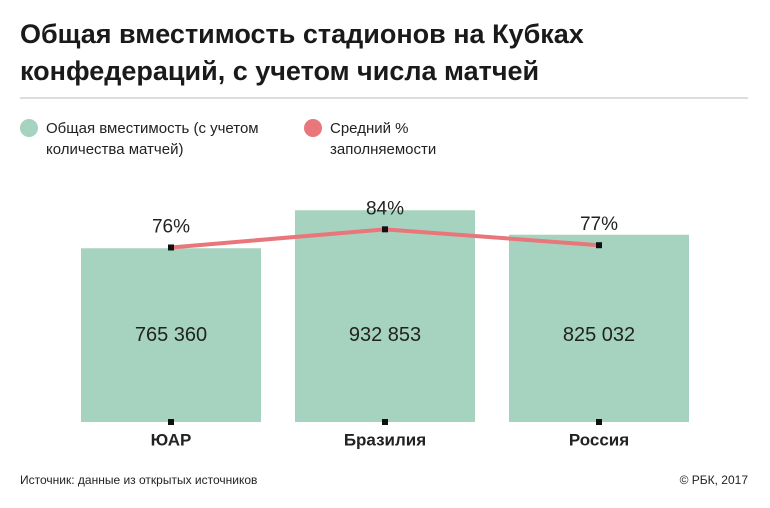 The image size is (770, 508). I want to click on line-value-label: 84%, so click(385, 208).